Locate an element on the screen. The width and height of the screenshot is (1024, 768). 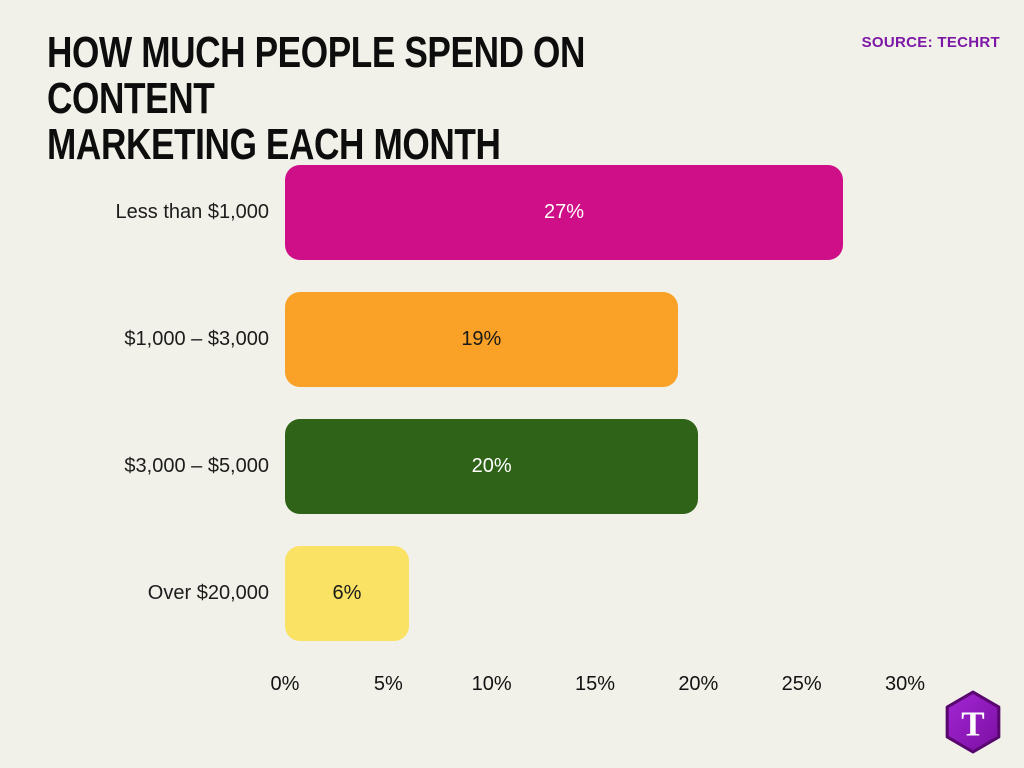
axis-tick-label: 15% is located at coordinates (595, 684).